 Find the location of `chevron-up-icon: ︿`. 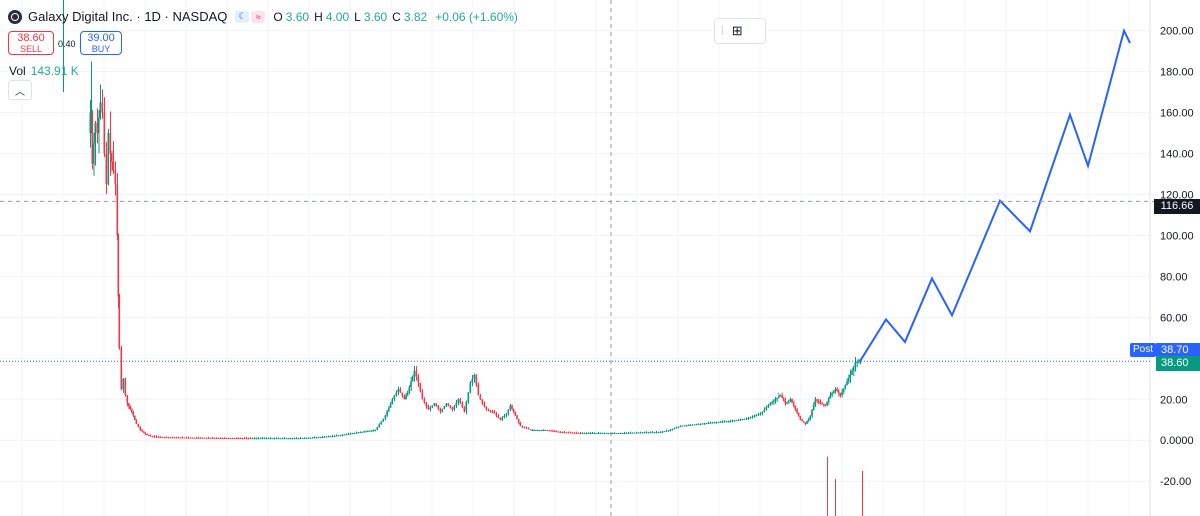

chevron-up-icon: ︿ is located at coordinates (20, 92).